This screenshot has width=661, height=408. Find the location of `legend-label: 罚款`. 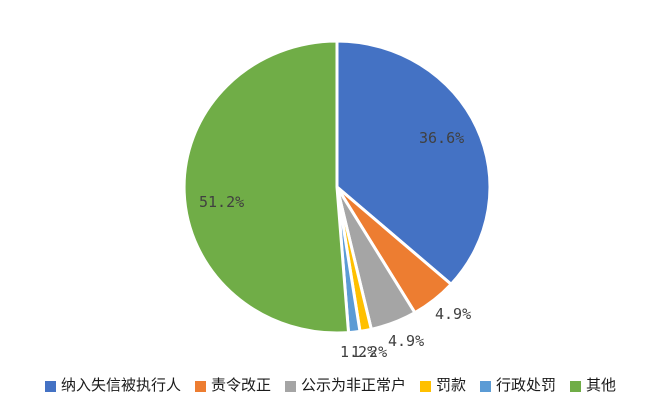

legend-label: 罚款 is located at coordinates (451, 385).